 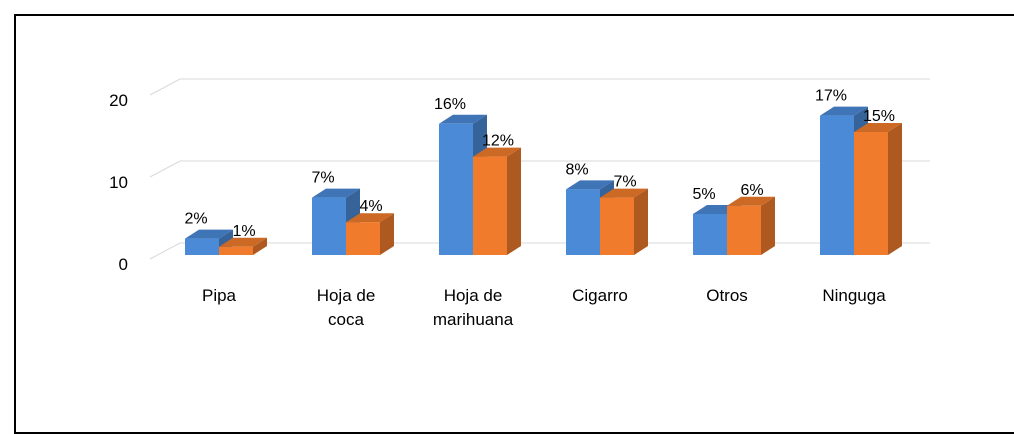 I want to click on category-label: Otros, so click(x=727, y=295).